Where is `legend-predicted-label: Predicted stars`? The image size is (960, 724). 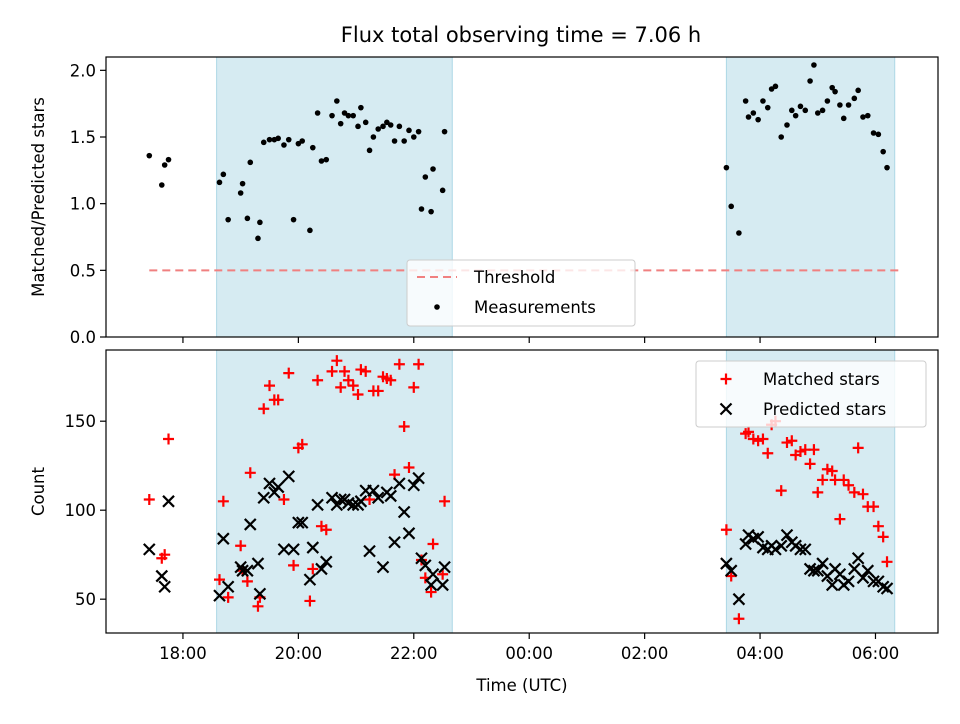 legend-predicted-label: Predicted stars is located at coordinates (824, 409).